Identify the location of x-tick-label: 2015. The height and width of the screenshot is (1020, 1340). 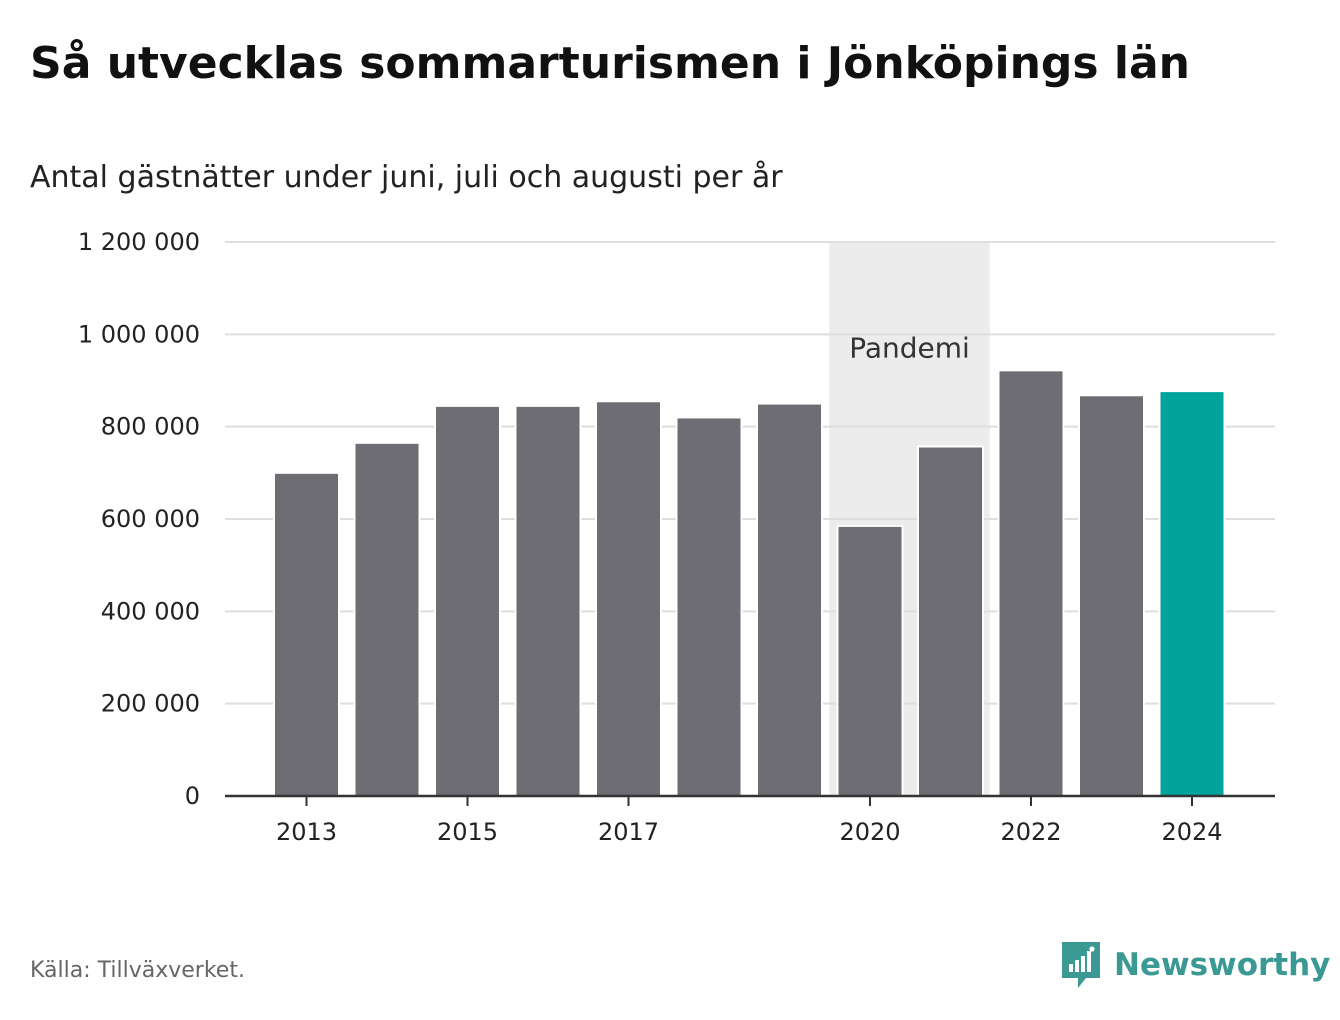
(467, 832).